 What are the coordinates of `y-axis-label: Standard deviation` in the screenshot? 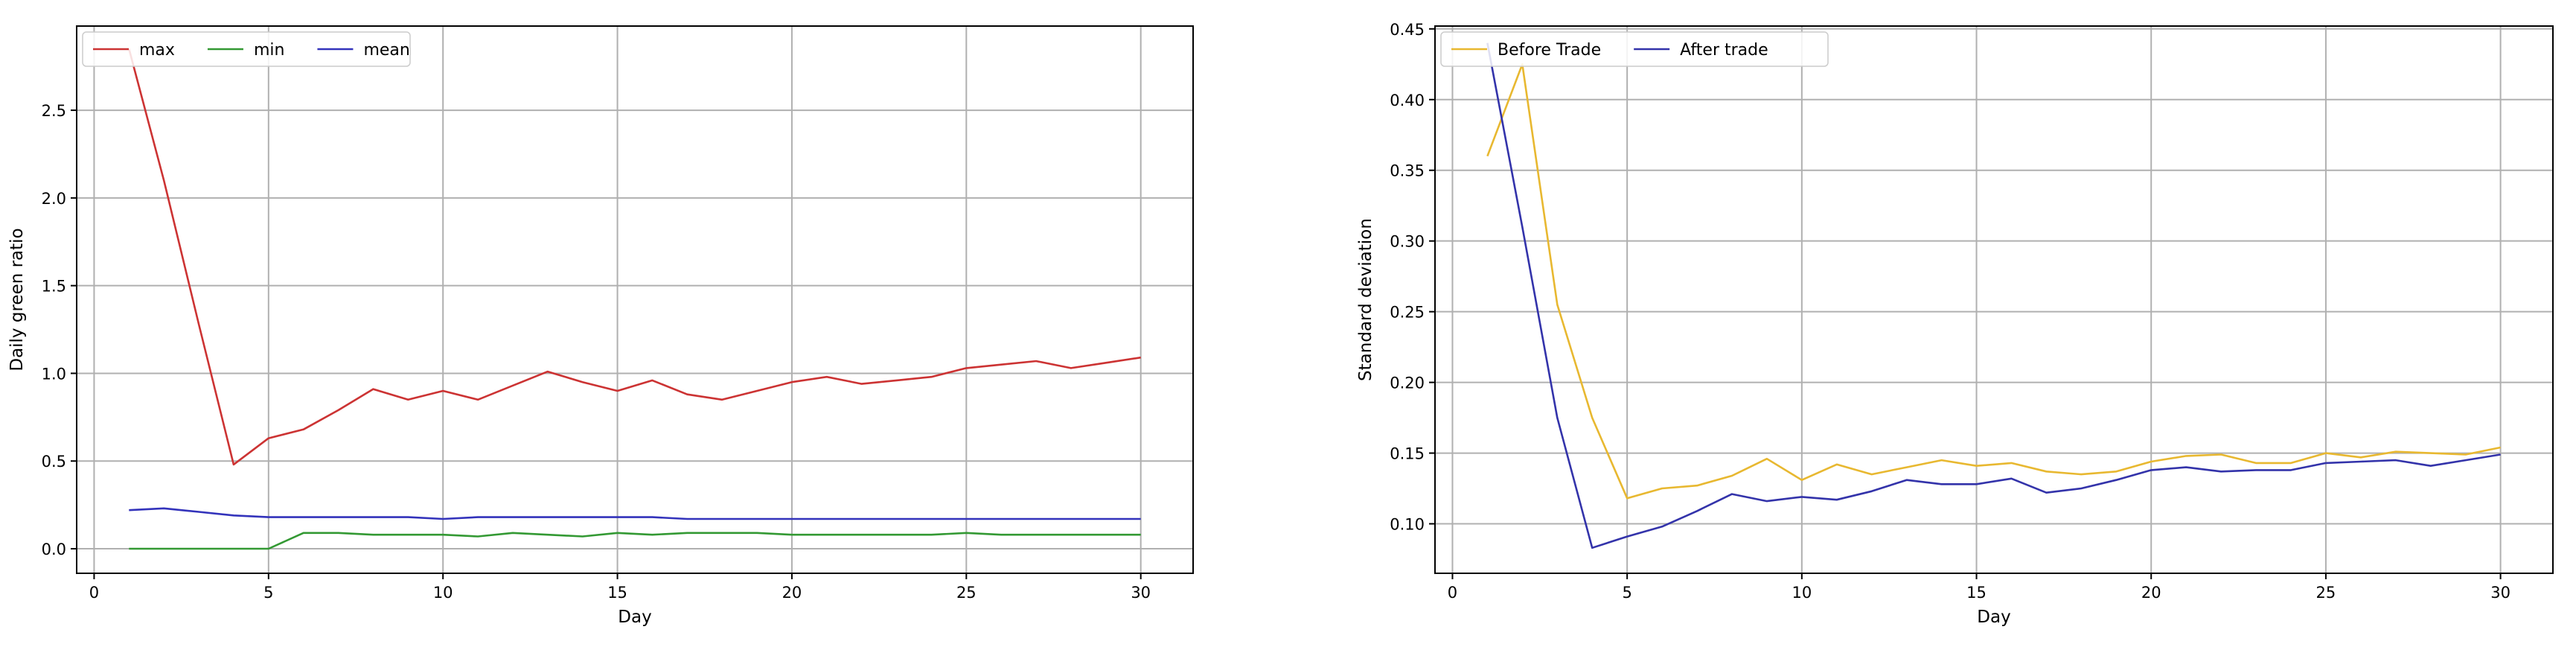 It's located at (1365, 299).